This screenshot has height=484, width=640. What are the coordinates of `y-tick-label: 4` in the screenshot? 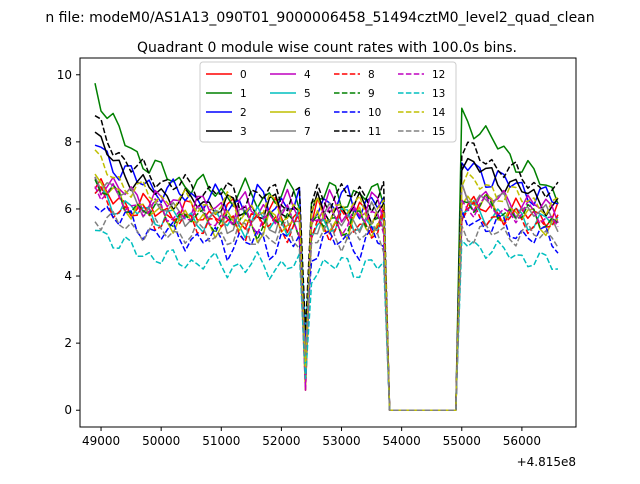 It's located at (68, 276).